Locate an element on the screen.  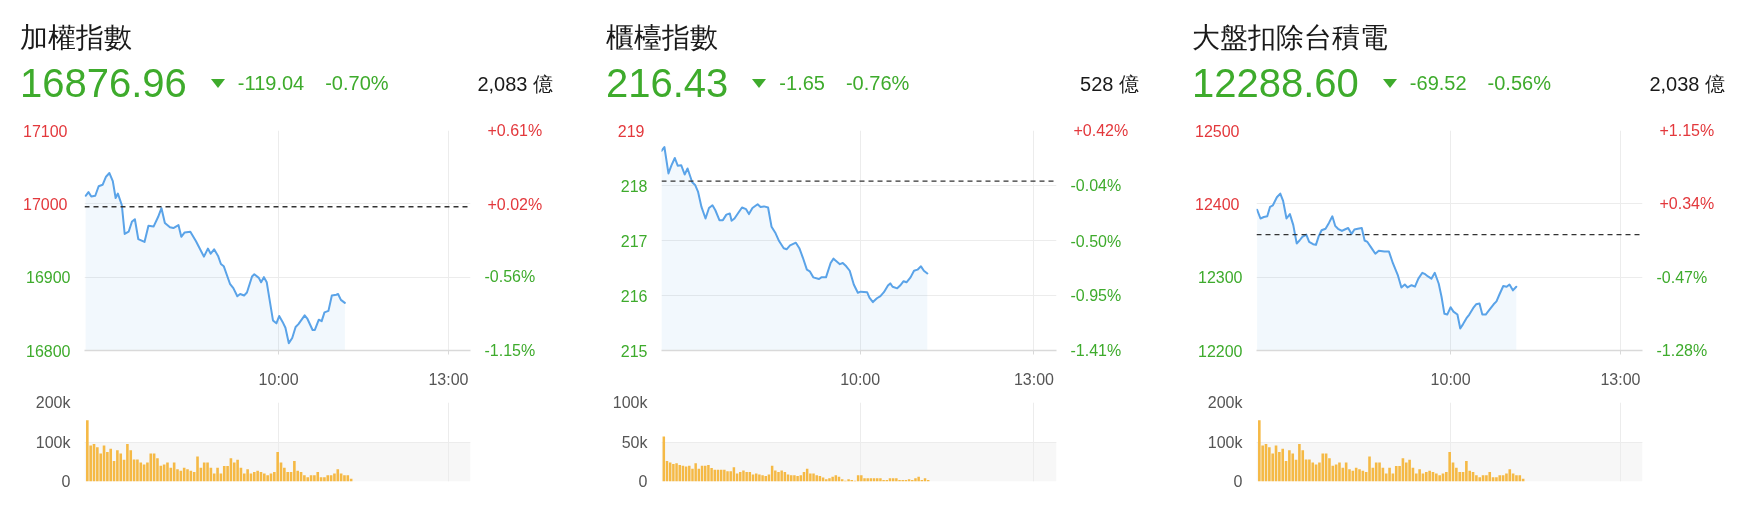
y2-tick-label: -0.56% is located at coordinates (510, 277).